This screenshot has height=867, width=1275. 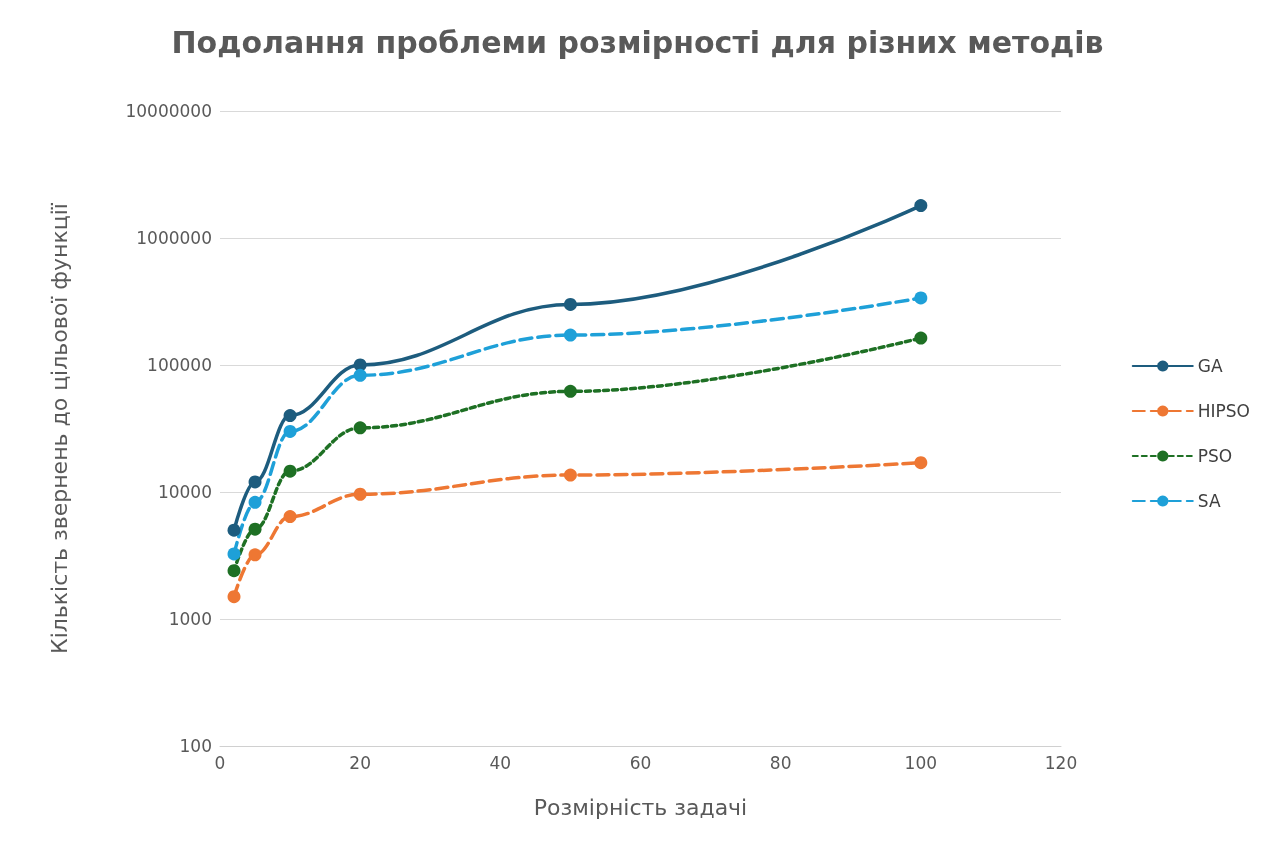 What do you see at coordinates (921, 762) in the screenshot?
I see `x-tick-label: 100` at bounding box center [921, 762].